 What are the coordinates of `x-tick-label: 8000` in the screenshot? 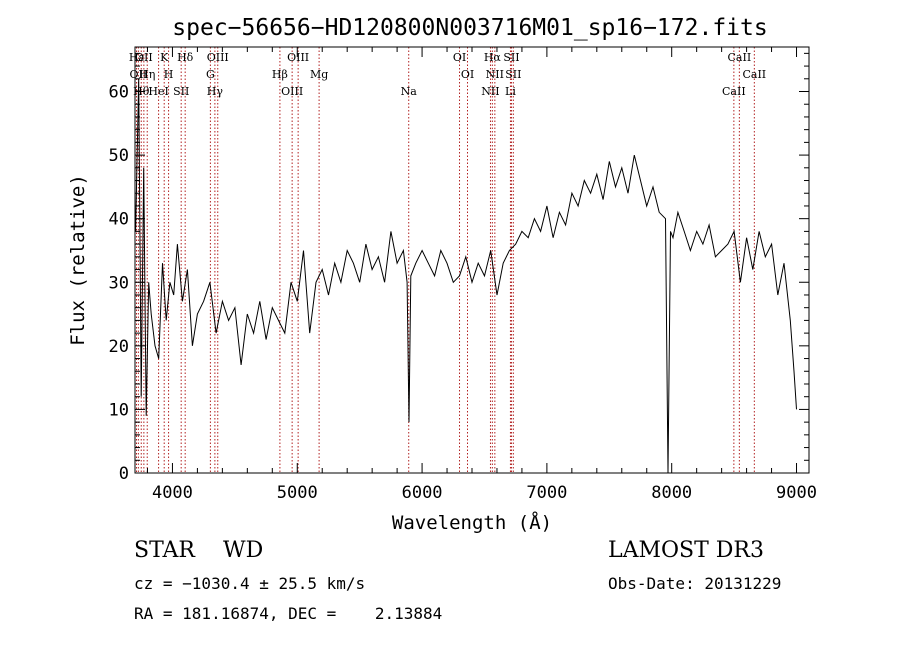 It's located at (671, 493).